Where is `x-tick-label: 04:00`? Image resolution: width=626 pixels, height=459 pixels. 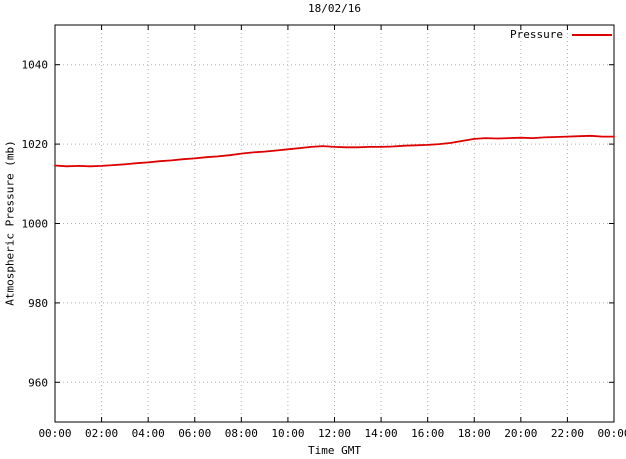 x-tick-label: 04:00 is located at coordinates (148, 433).